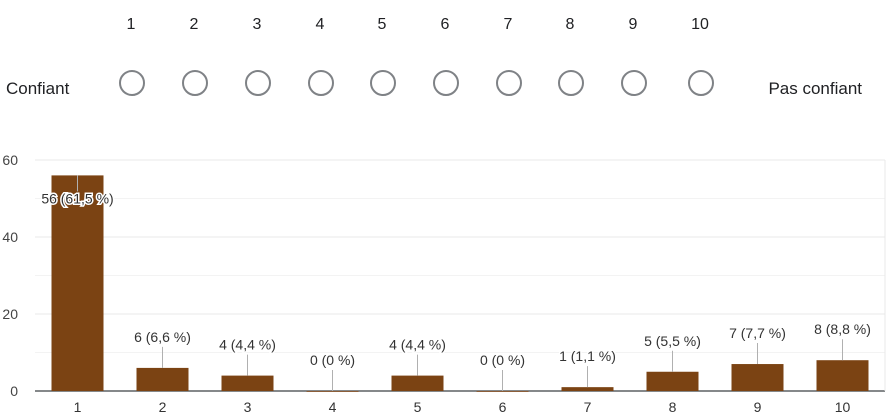  Describe the element at coordinates (633, 24) in the screenshot. I see `scale-number: 9` at that location.